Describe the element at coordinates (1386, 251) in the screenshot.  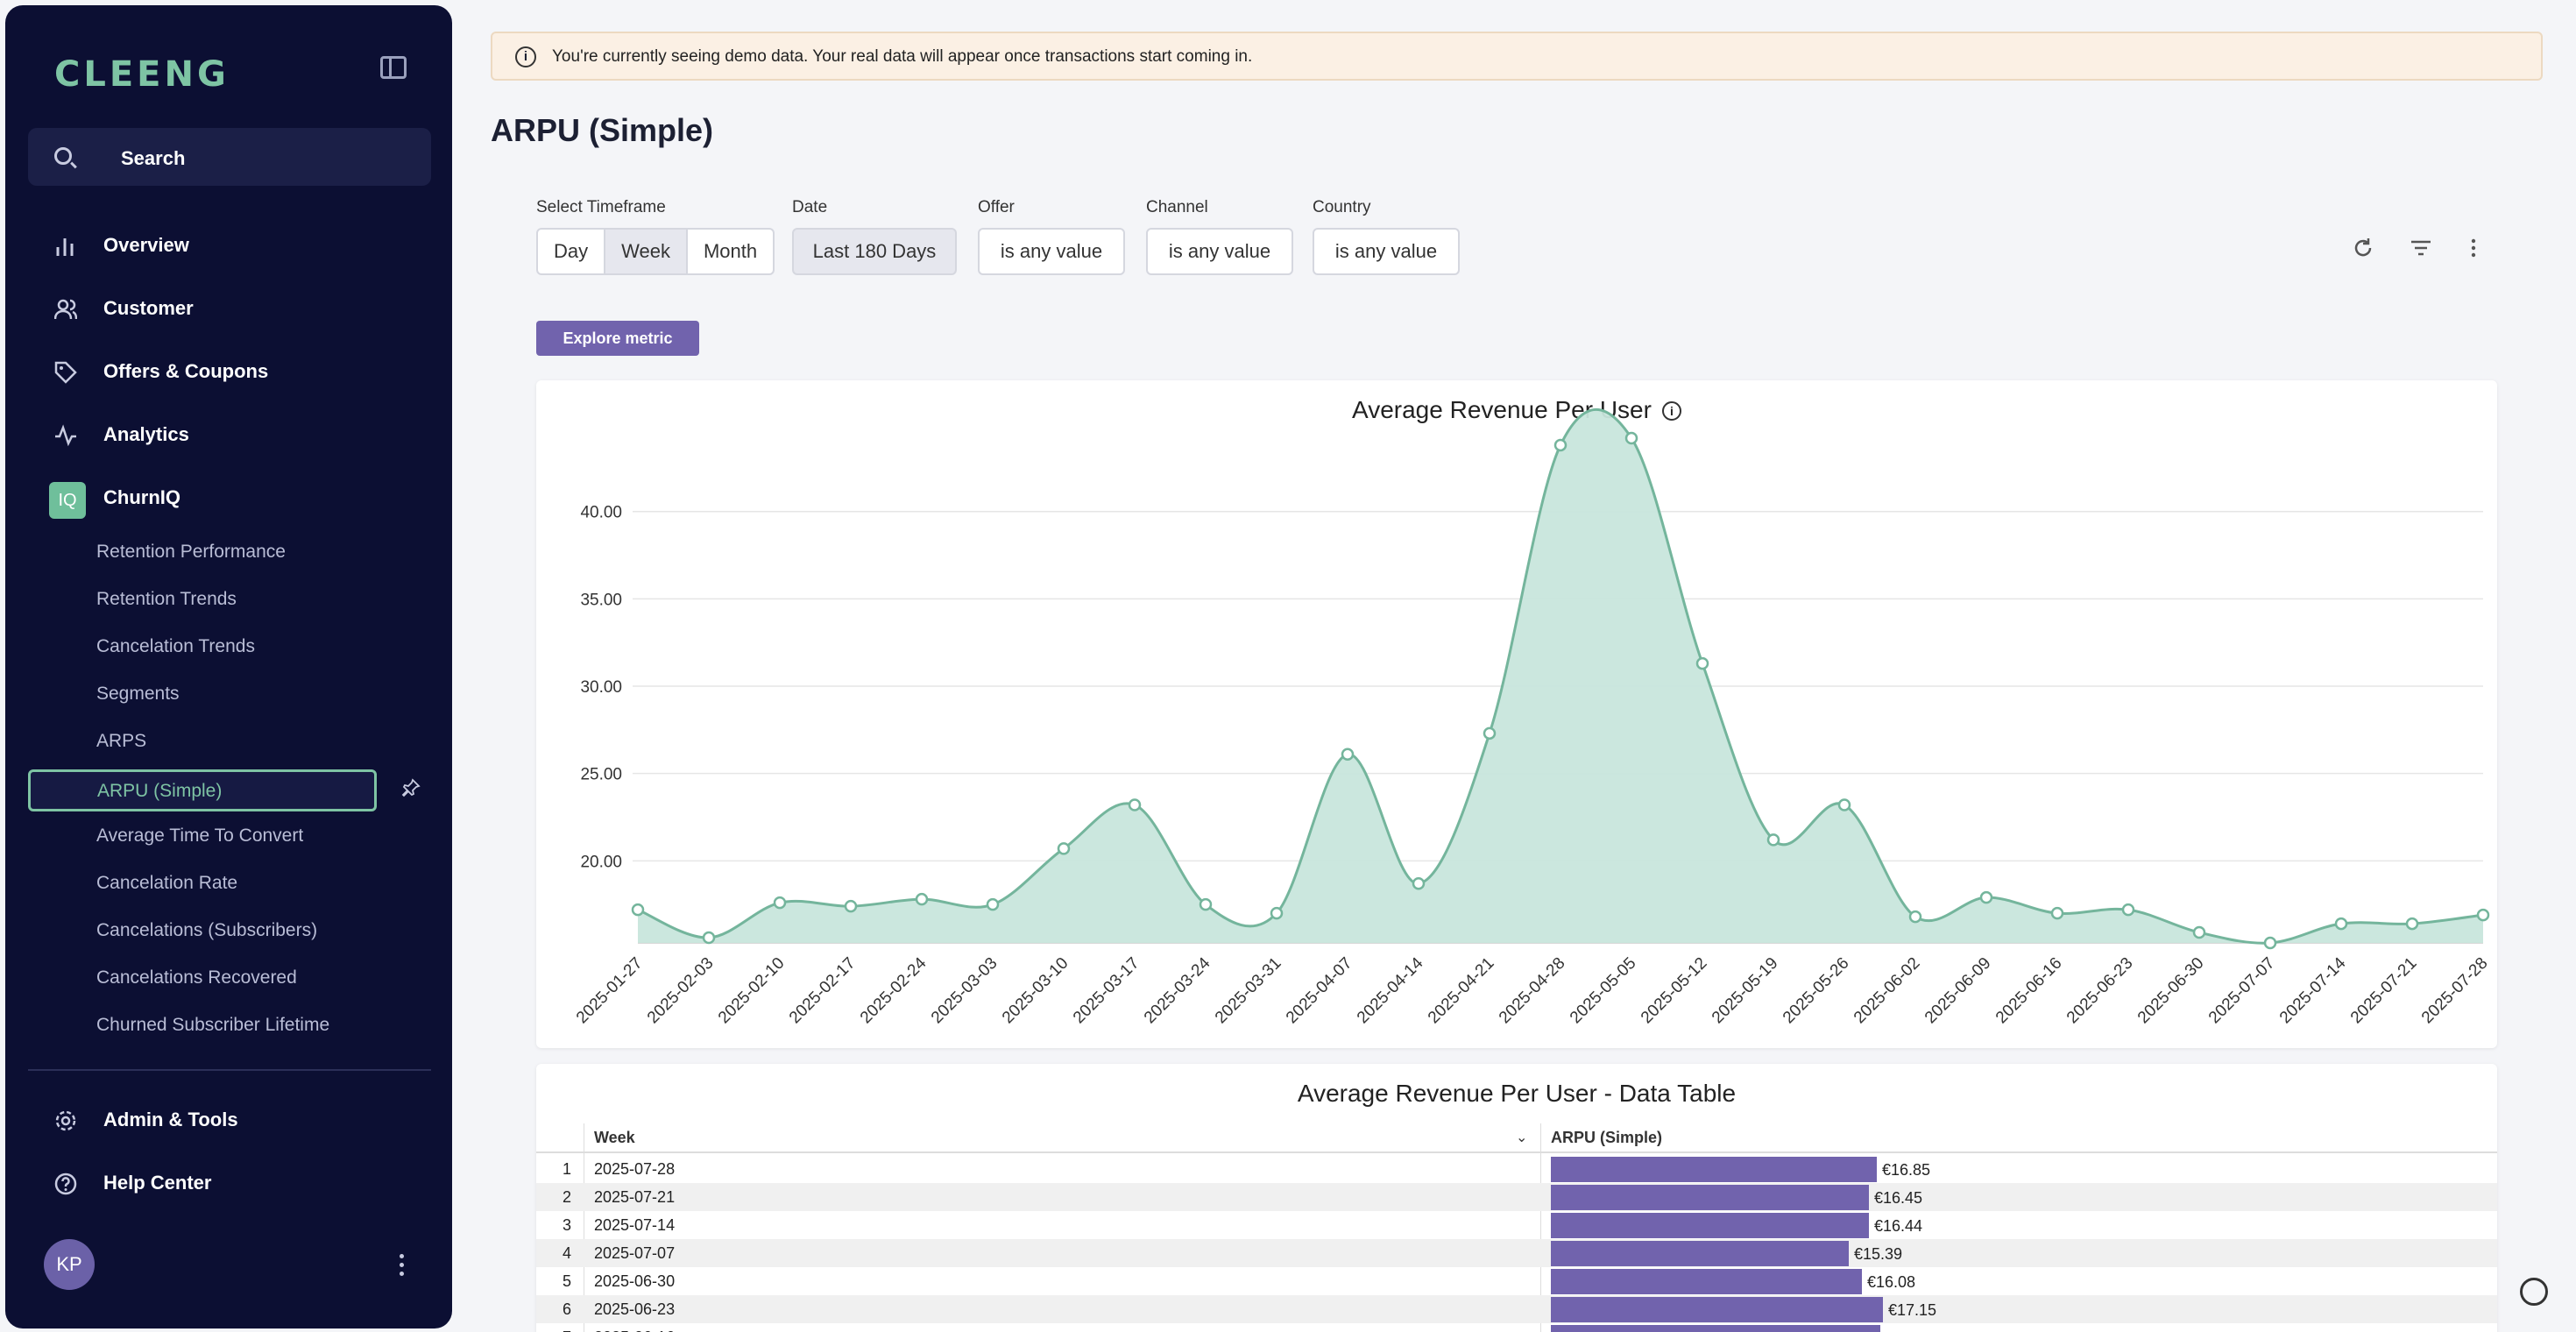
I see `country-filter: is any value` at that location.